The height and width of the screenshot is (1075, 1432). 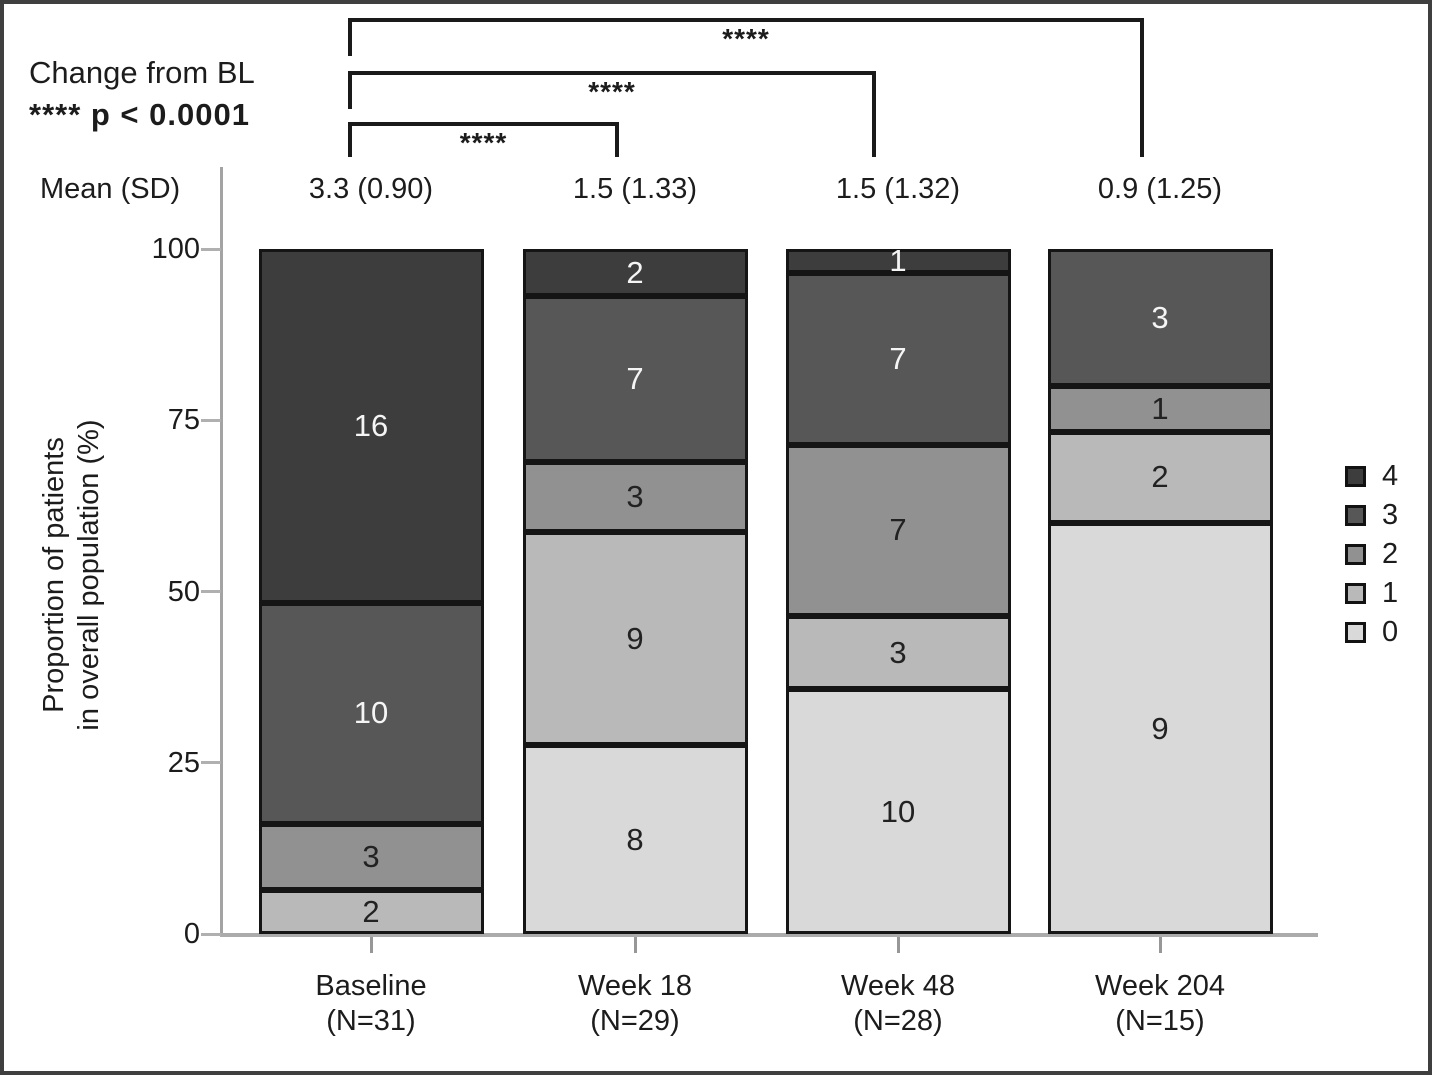 I want to click on y-axis-line, so click(x=221, y=550).